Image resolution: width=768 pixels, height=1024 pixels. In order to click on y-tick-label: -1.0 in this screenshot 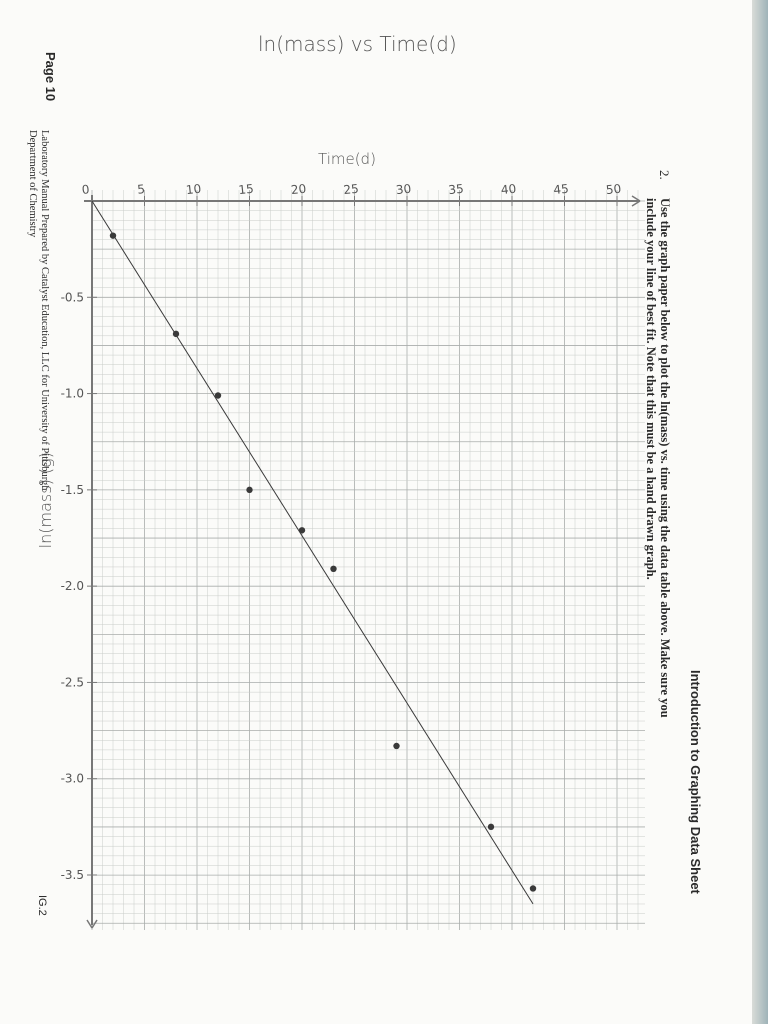, I will do `click(72, 394)`.